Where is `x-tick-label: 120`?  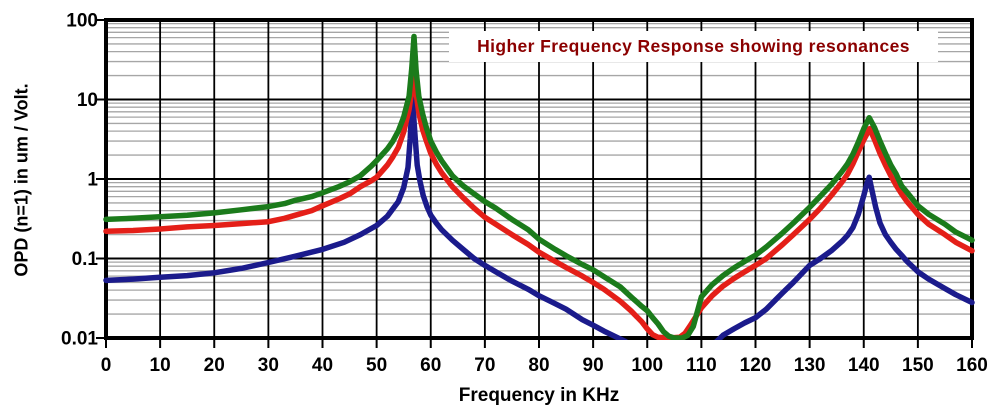
x-tick-label: 120 is located at coordinates (756, 365).